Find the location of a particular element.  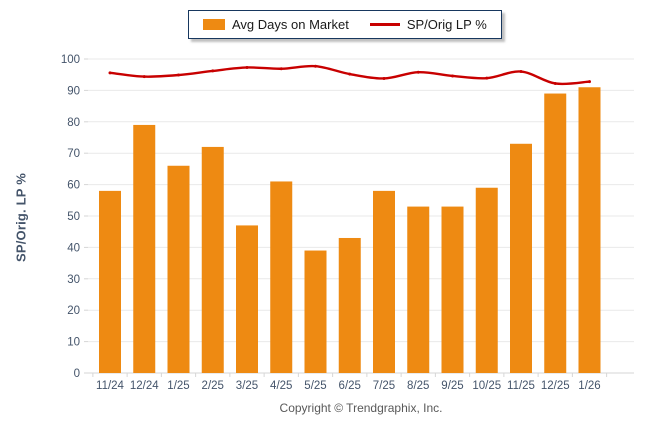

y-tick-label: 10 is located at coordinates (73, 343).